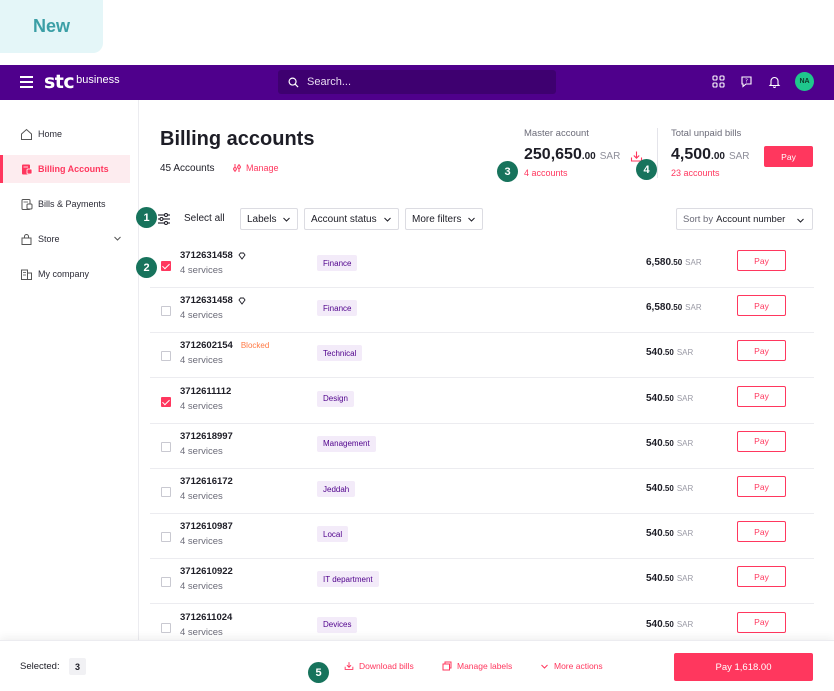 The height and width of the screenshot is (691, 834). I want to click on labels-dropdown: Labels, so click(269, 219).